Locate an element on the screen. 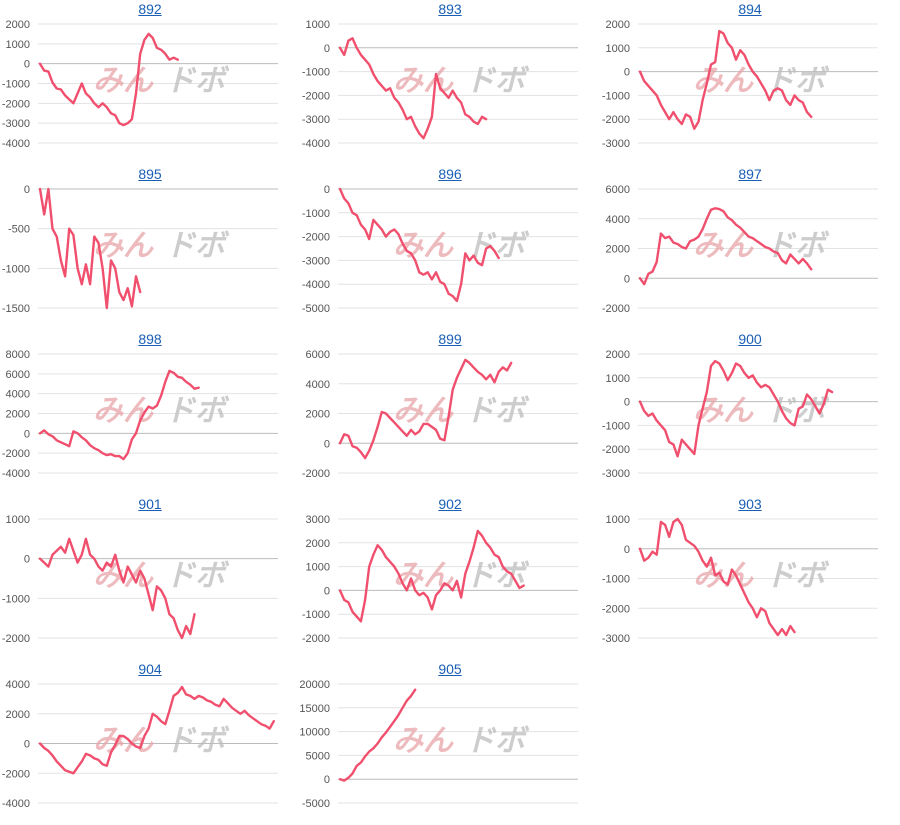 This screenshot has width=900, height=825. y-tick-label: -500 is located at coordinates (19, 230).